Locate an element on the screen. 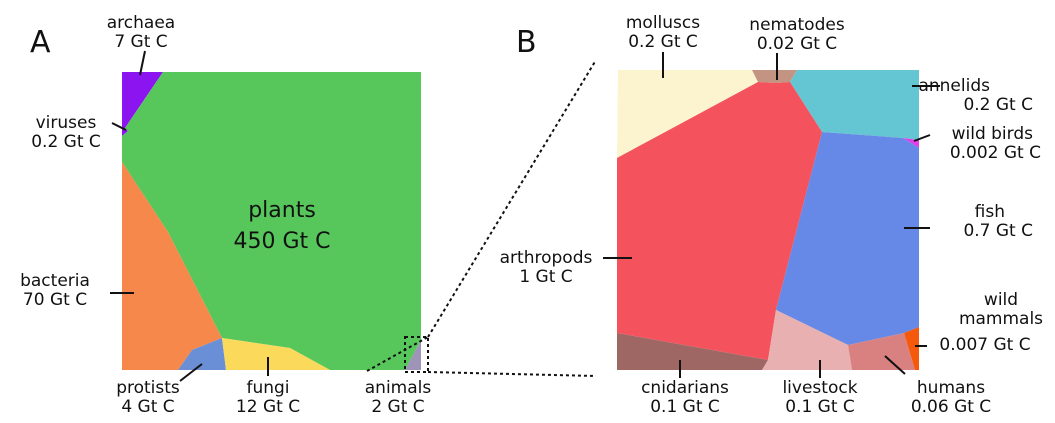 Image resolution: width=1055 pixels, height=423 pixels. plants-value-label: 450 Gt C is located at coordinates (281, 241).